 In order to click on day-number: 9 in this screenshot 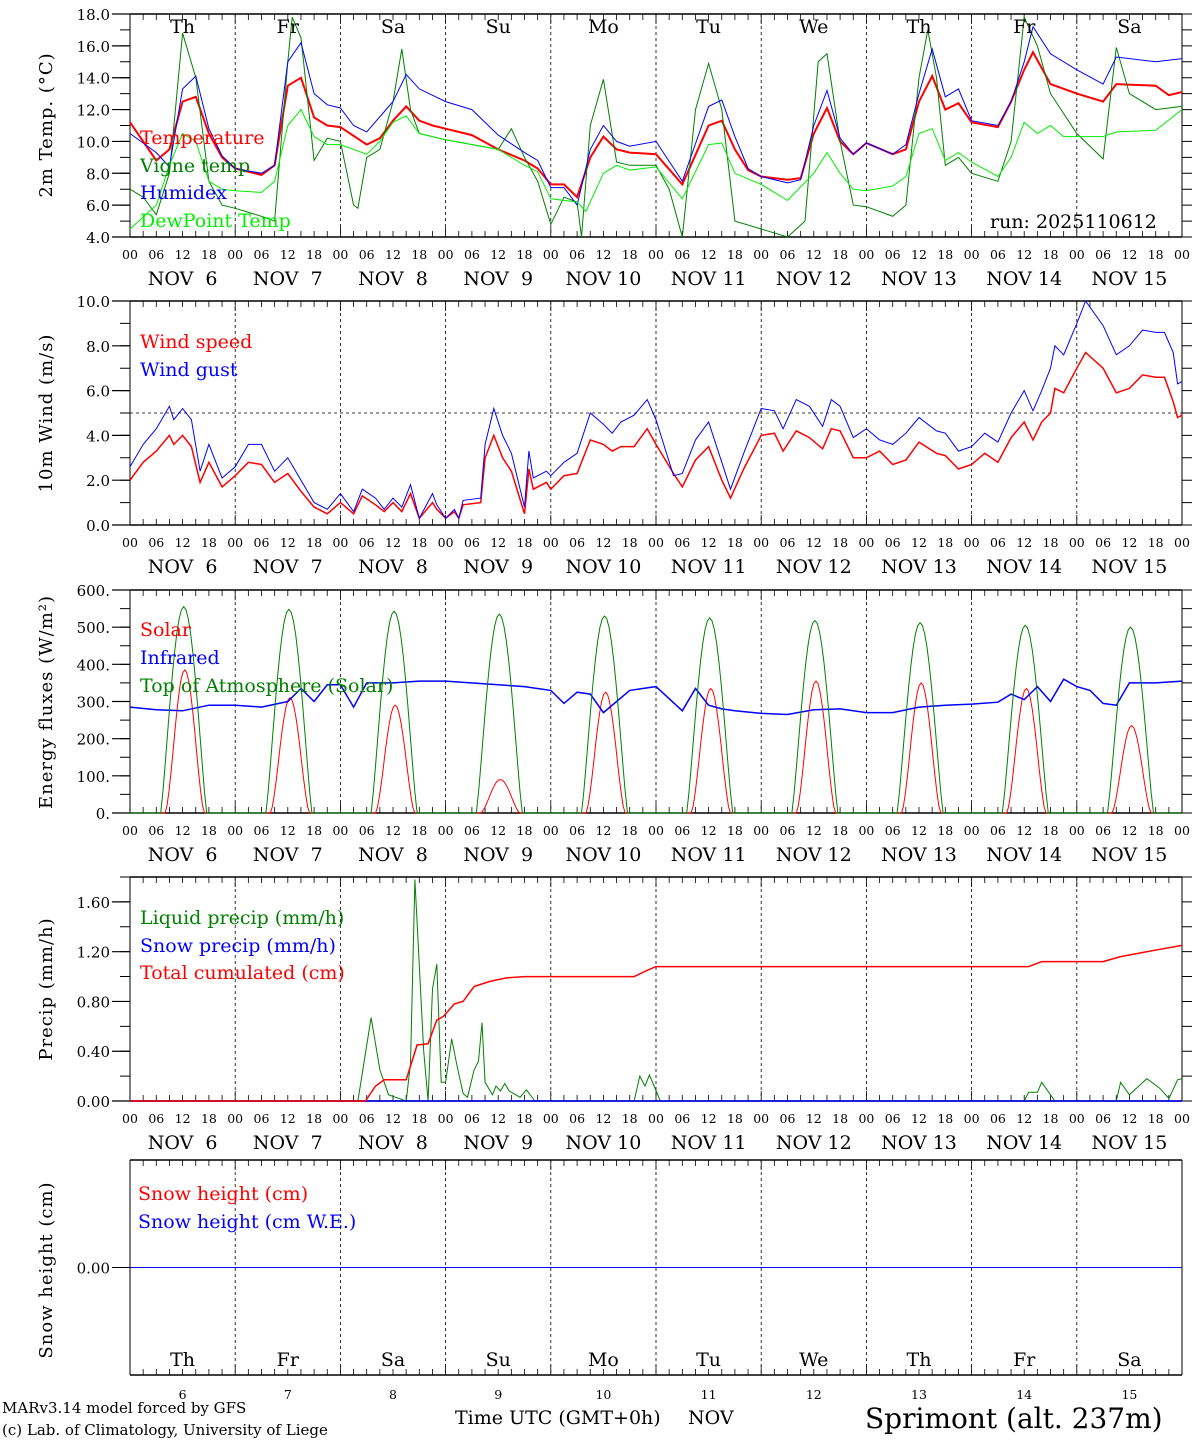, I will do `click(498, 1394)`.